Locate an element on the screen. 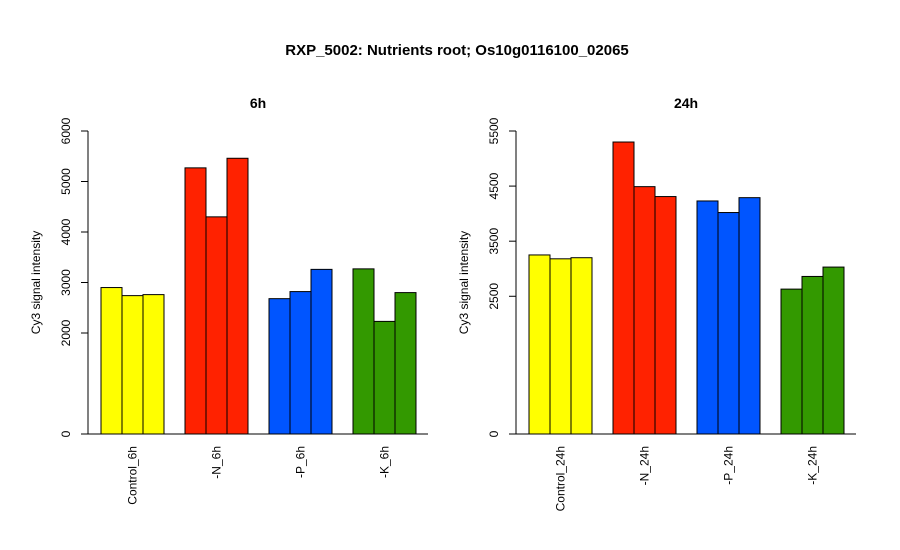 This screenshot has width=900, height=550. bar--N_24h-1 is located at coordinates (623, 288).